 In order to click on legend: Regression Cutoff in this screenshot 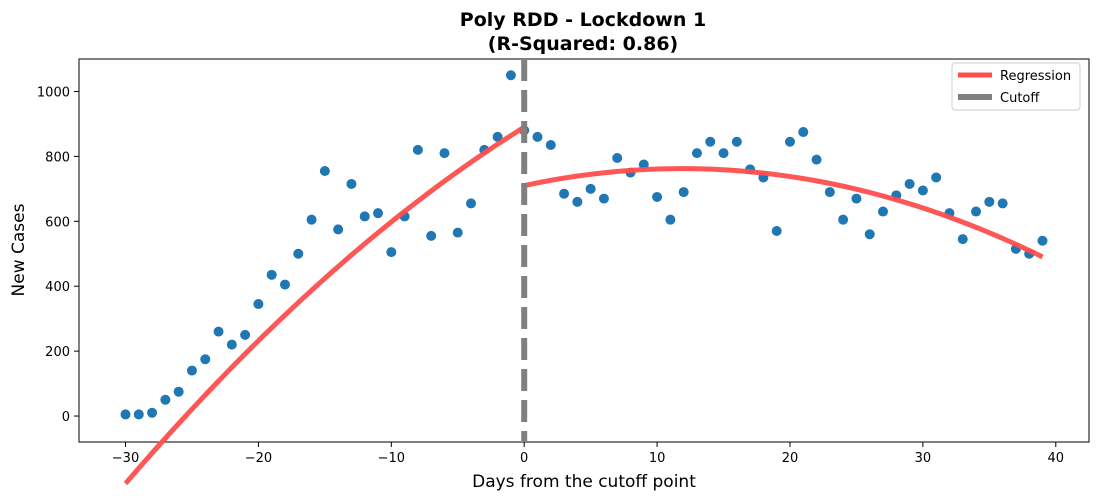, I will do `click(1016, 86)`.